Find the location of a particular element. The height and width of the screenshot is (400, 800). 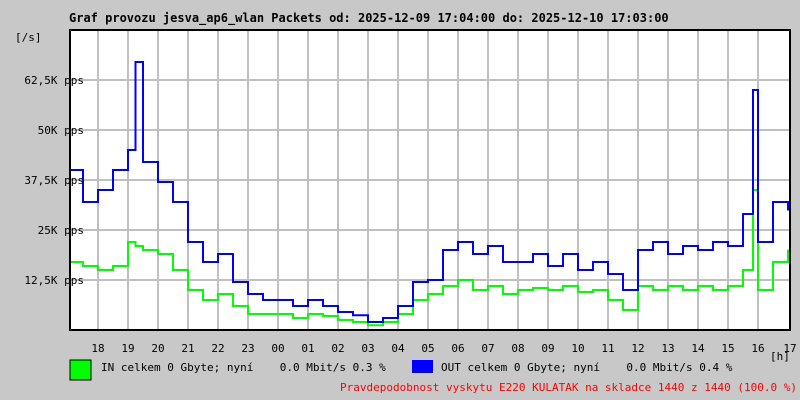

x-tick-label: 02 is located at coordinates (337, 348).